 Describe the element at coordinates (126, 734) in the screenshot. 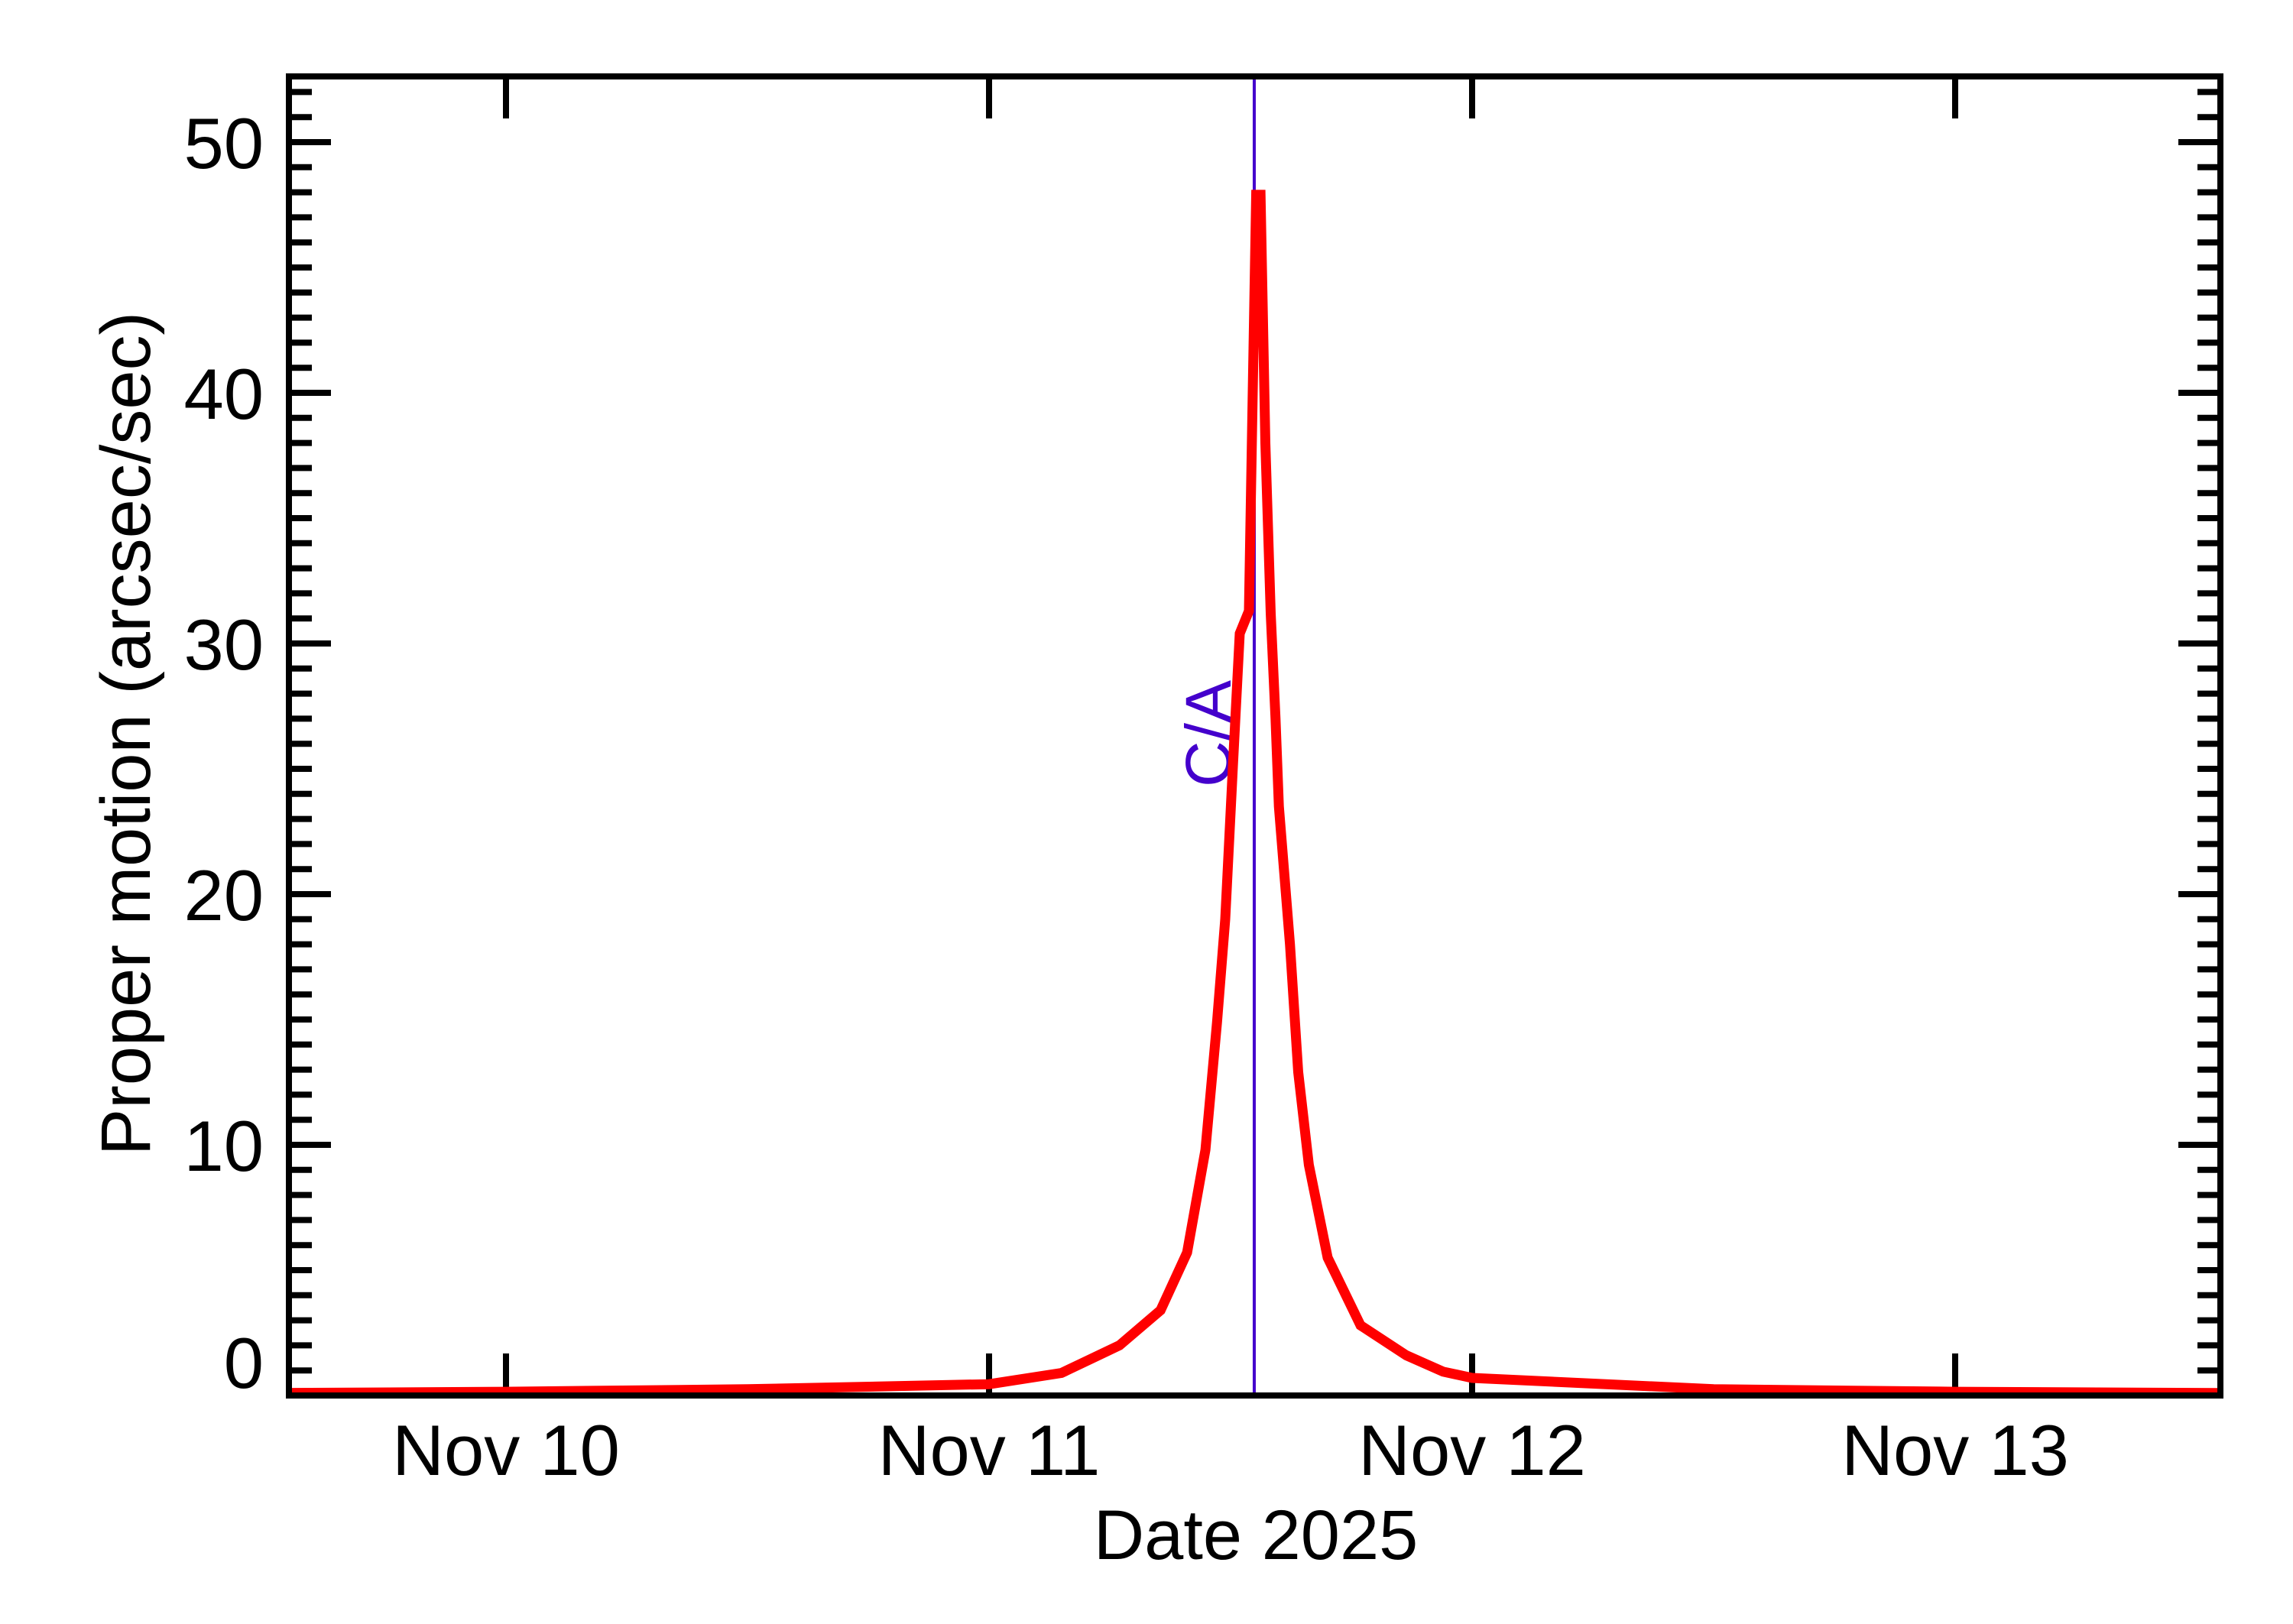

I see `y-axis-title: Proper motion (arcsec/sec)` at that location.